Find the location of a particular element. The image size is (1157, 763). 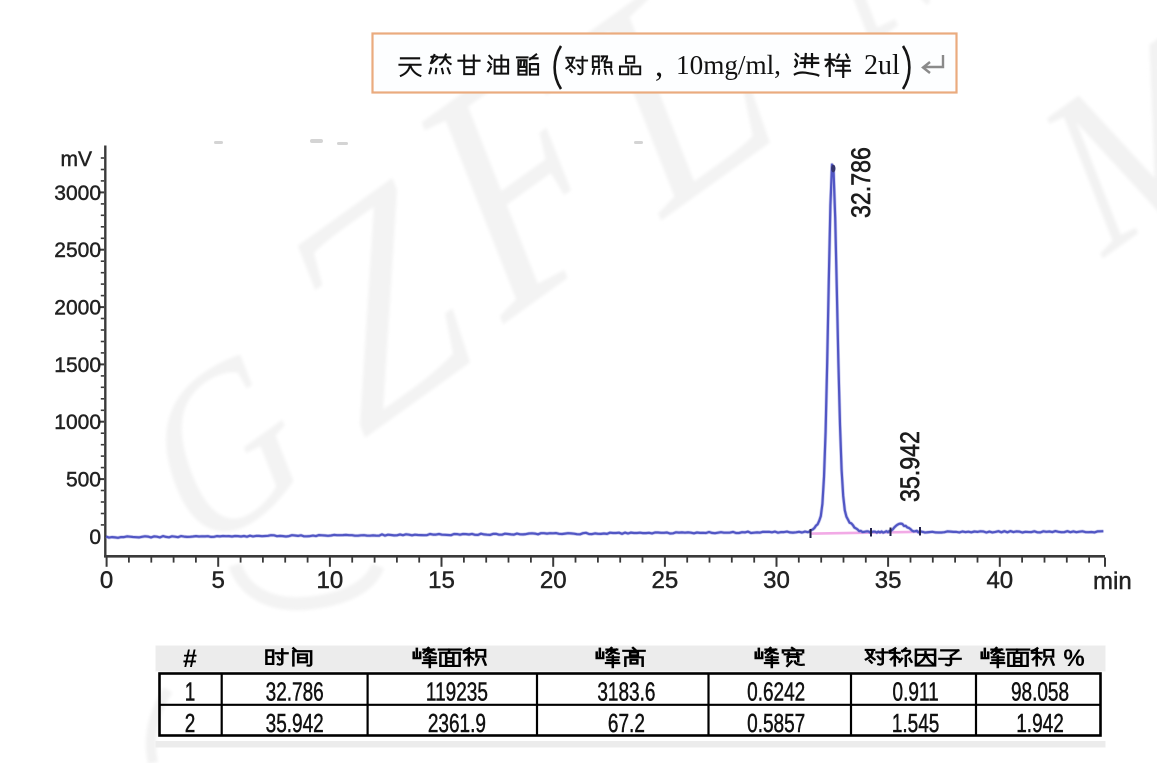

svg-text: 0.5857 is located at coordinates (776, 723).